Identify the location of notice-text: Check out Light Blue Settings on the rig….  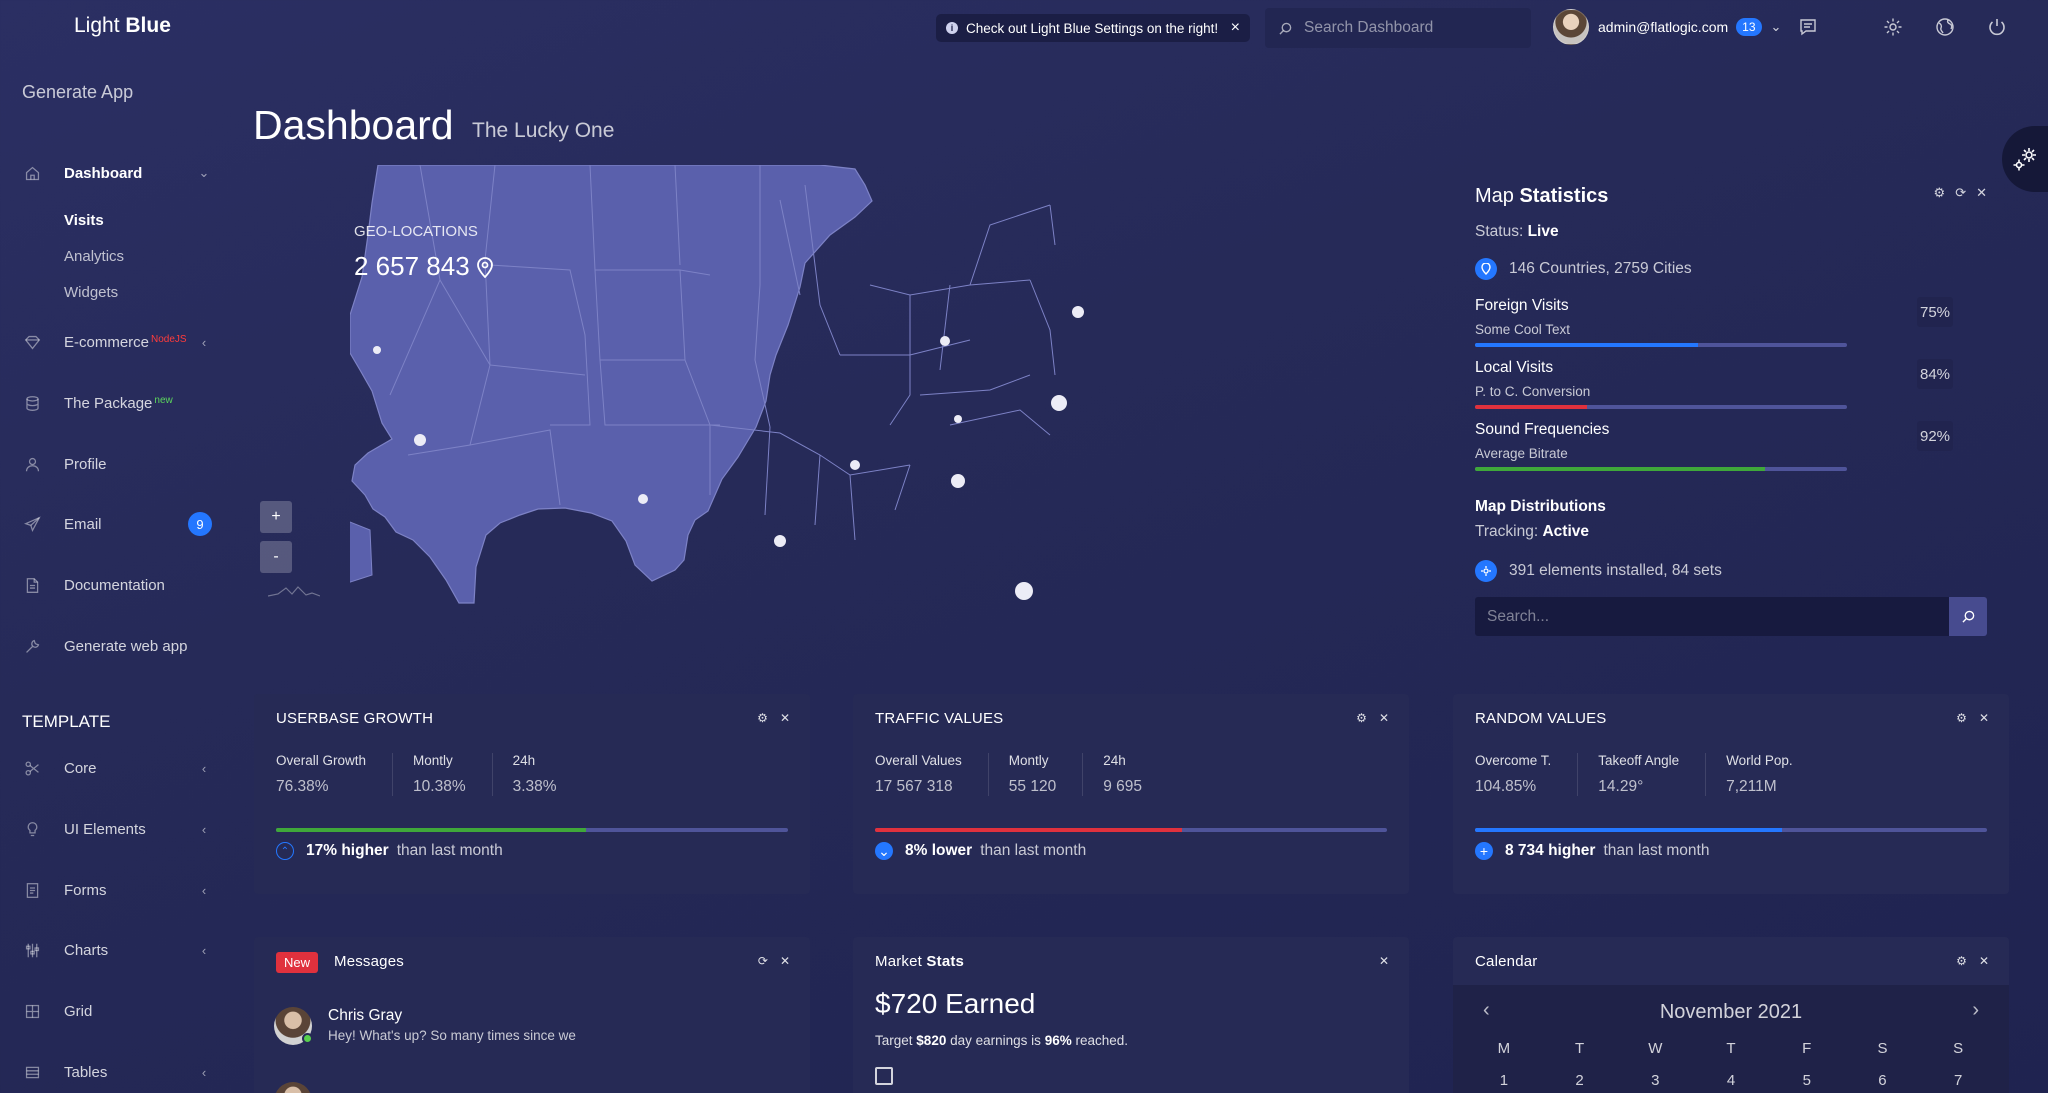
(1092, 28).